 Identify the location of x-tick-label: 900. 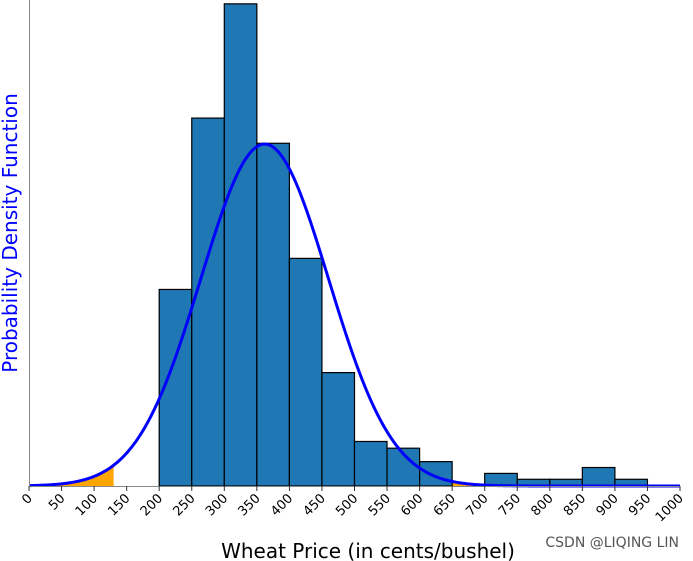
(608, 505).